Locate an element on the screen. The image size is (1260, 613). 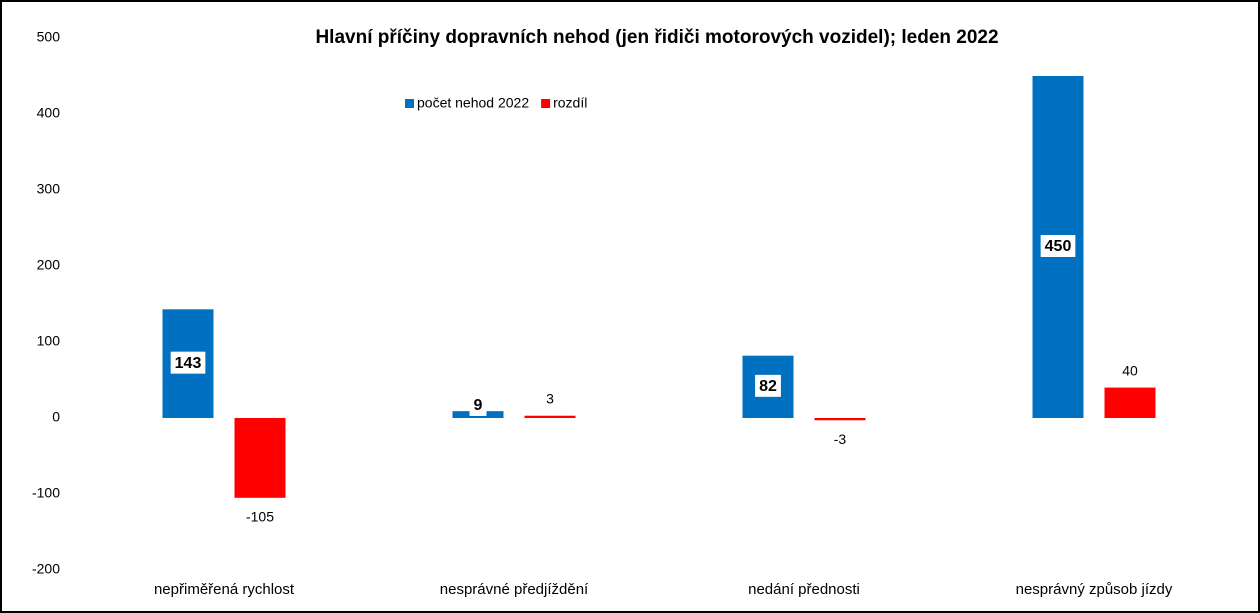
x-tick-label: nesprávné předjíždění is located at coordinates (514, 589).